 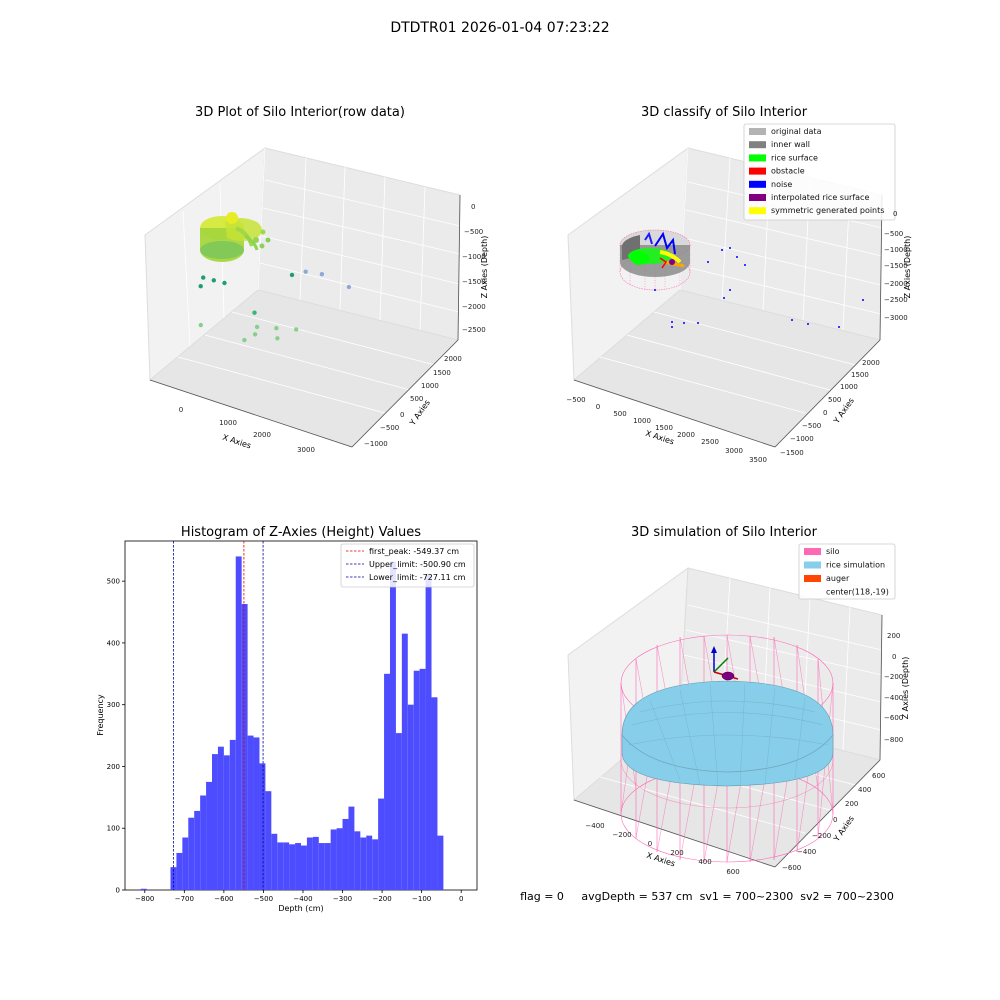 What do you see at coordinates (857, 592) in the screenshot?
I see `legend-label: center(118,-19)` at bounding box center [857, 592].